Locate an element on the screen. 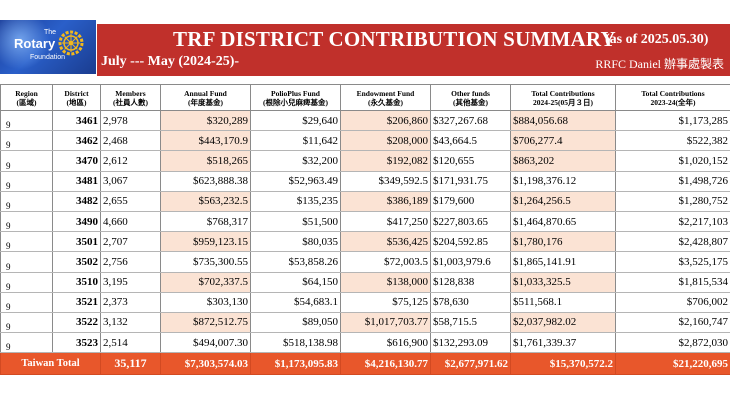 Image resolution: width=730 pixels, height=415 pixels. cell-endowment-fund: $386,189 is located at coordinates (385, 201).